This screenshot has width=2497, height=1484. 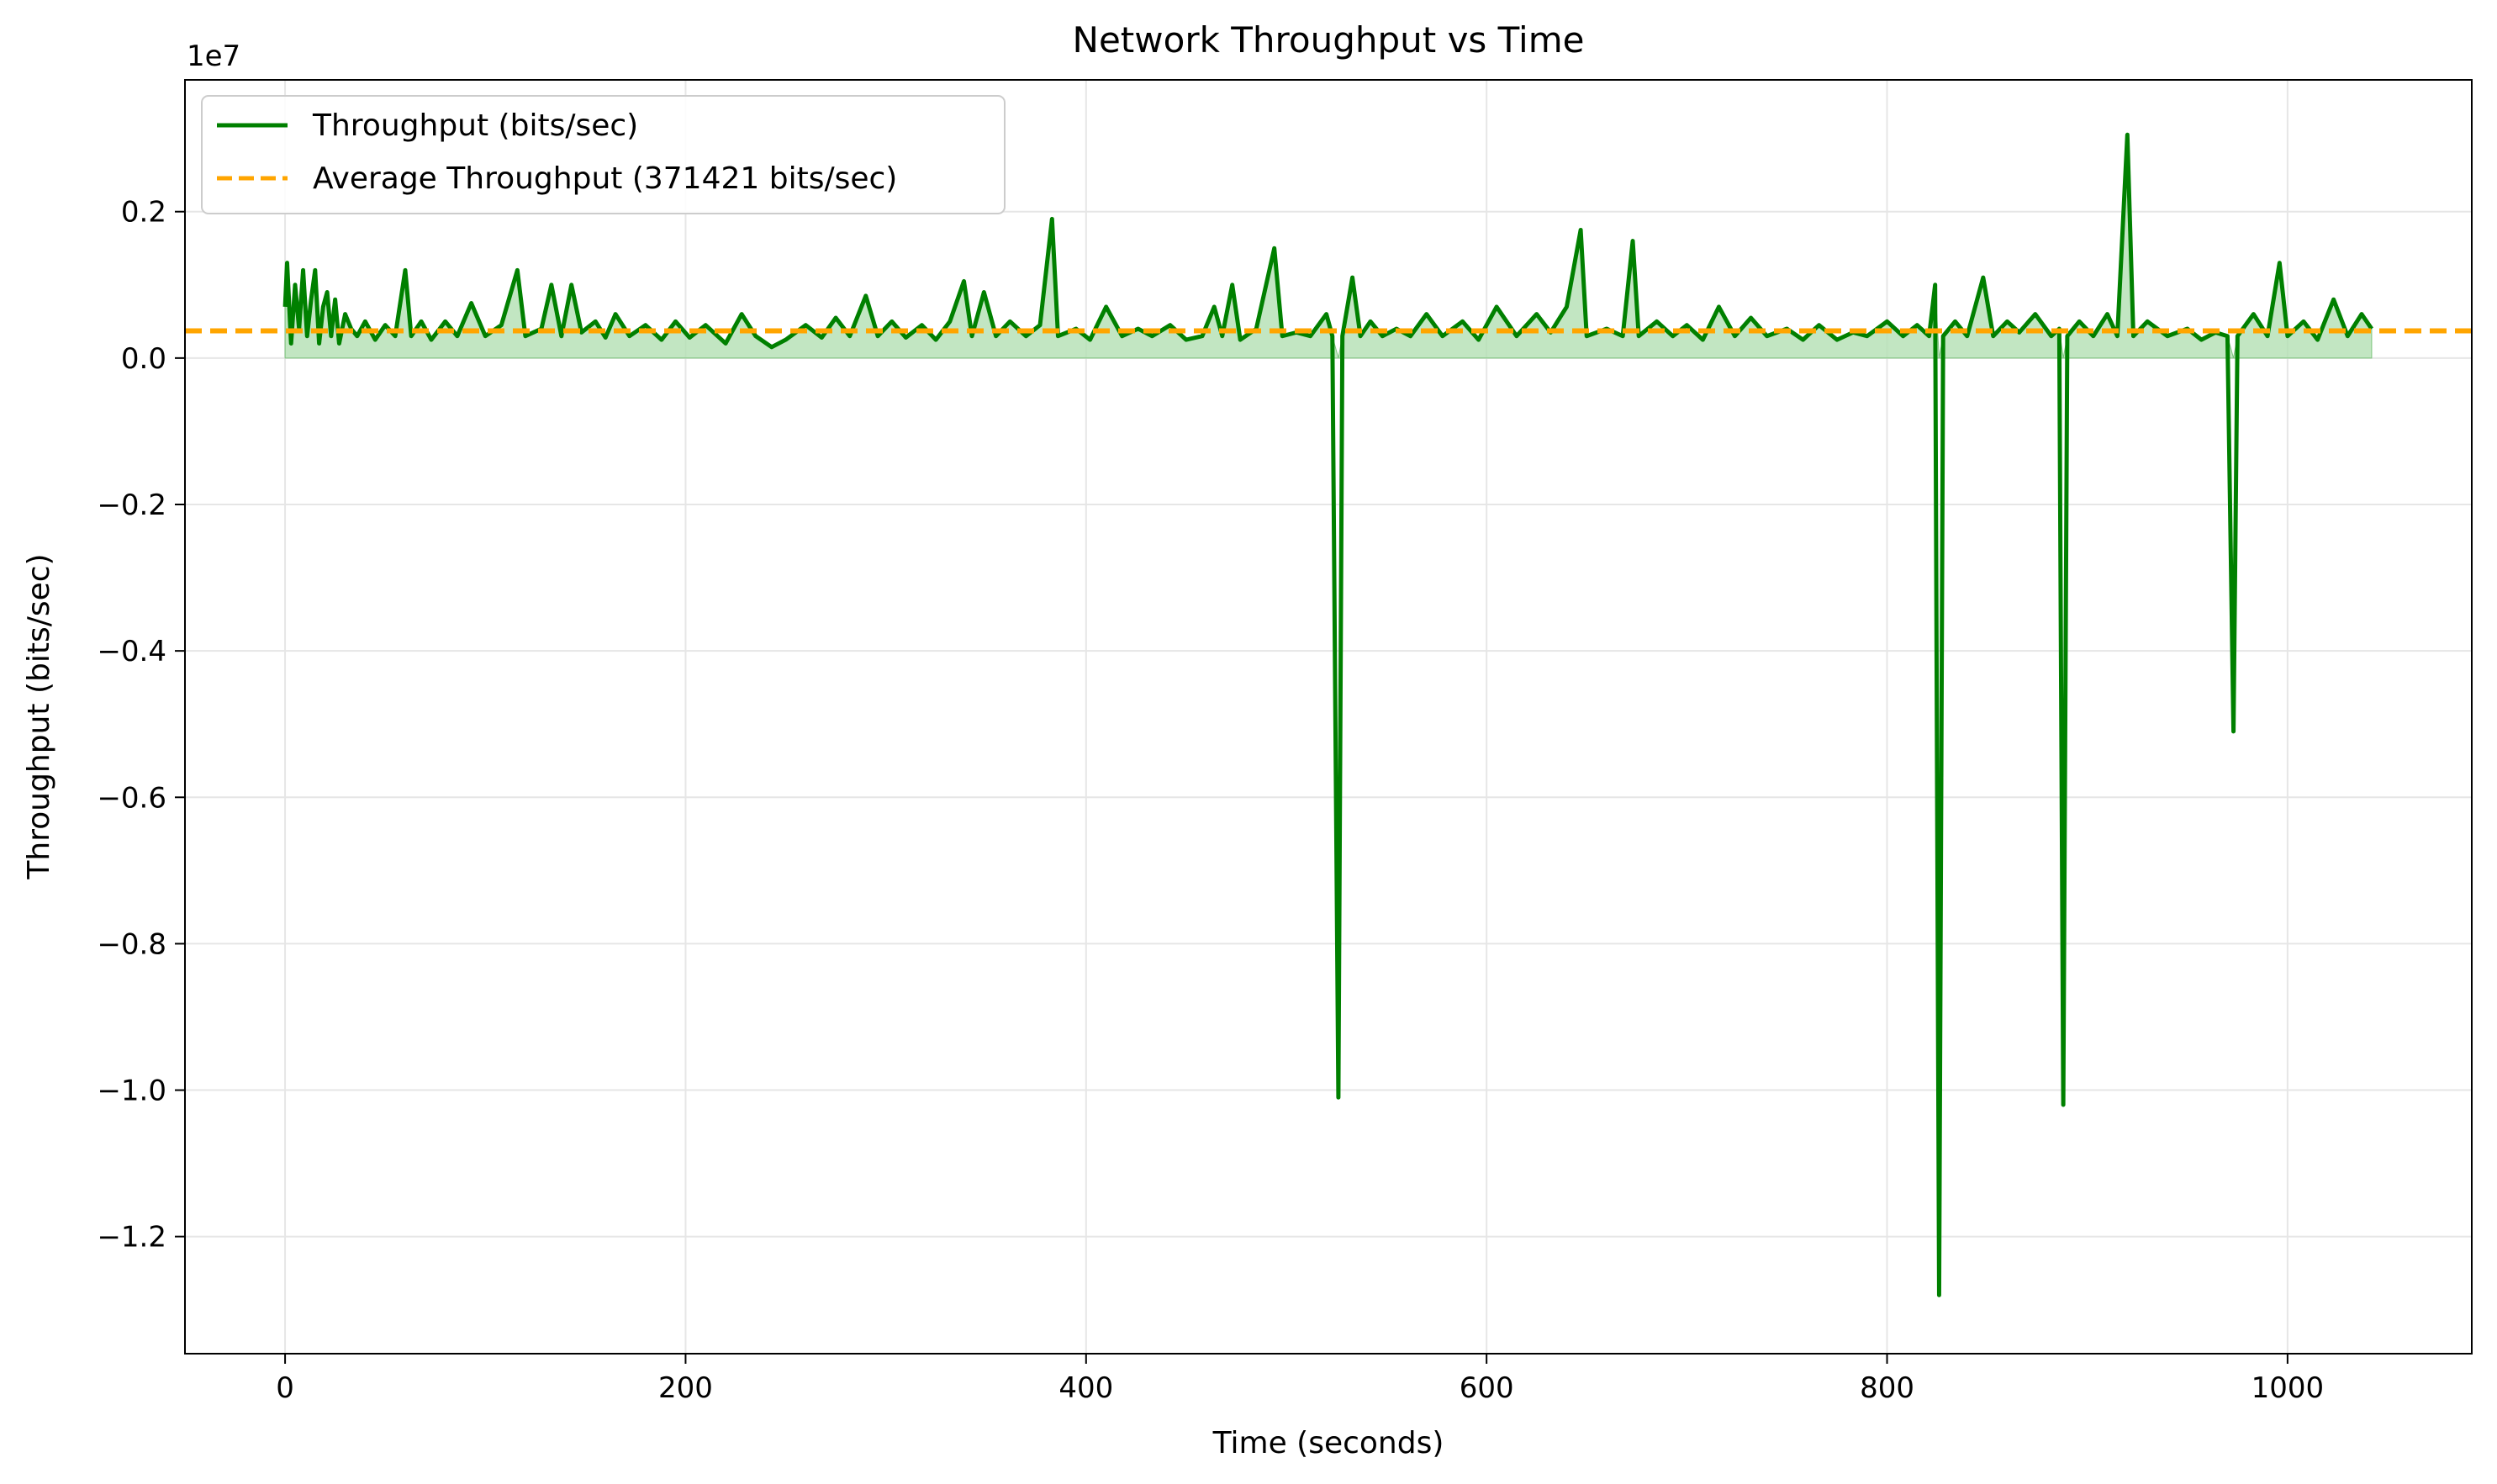 What do you see at coordinates (131, 944) in the screenshot?
I see `y-tick-label: −0.8` at bounding box center [131, 944].